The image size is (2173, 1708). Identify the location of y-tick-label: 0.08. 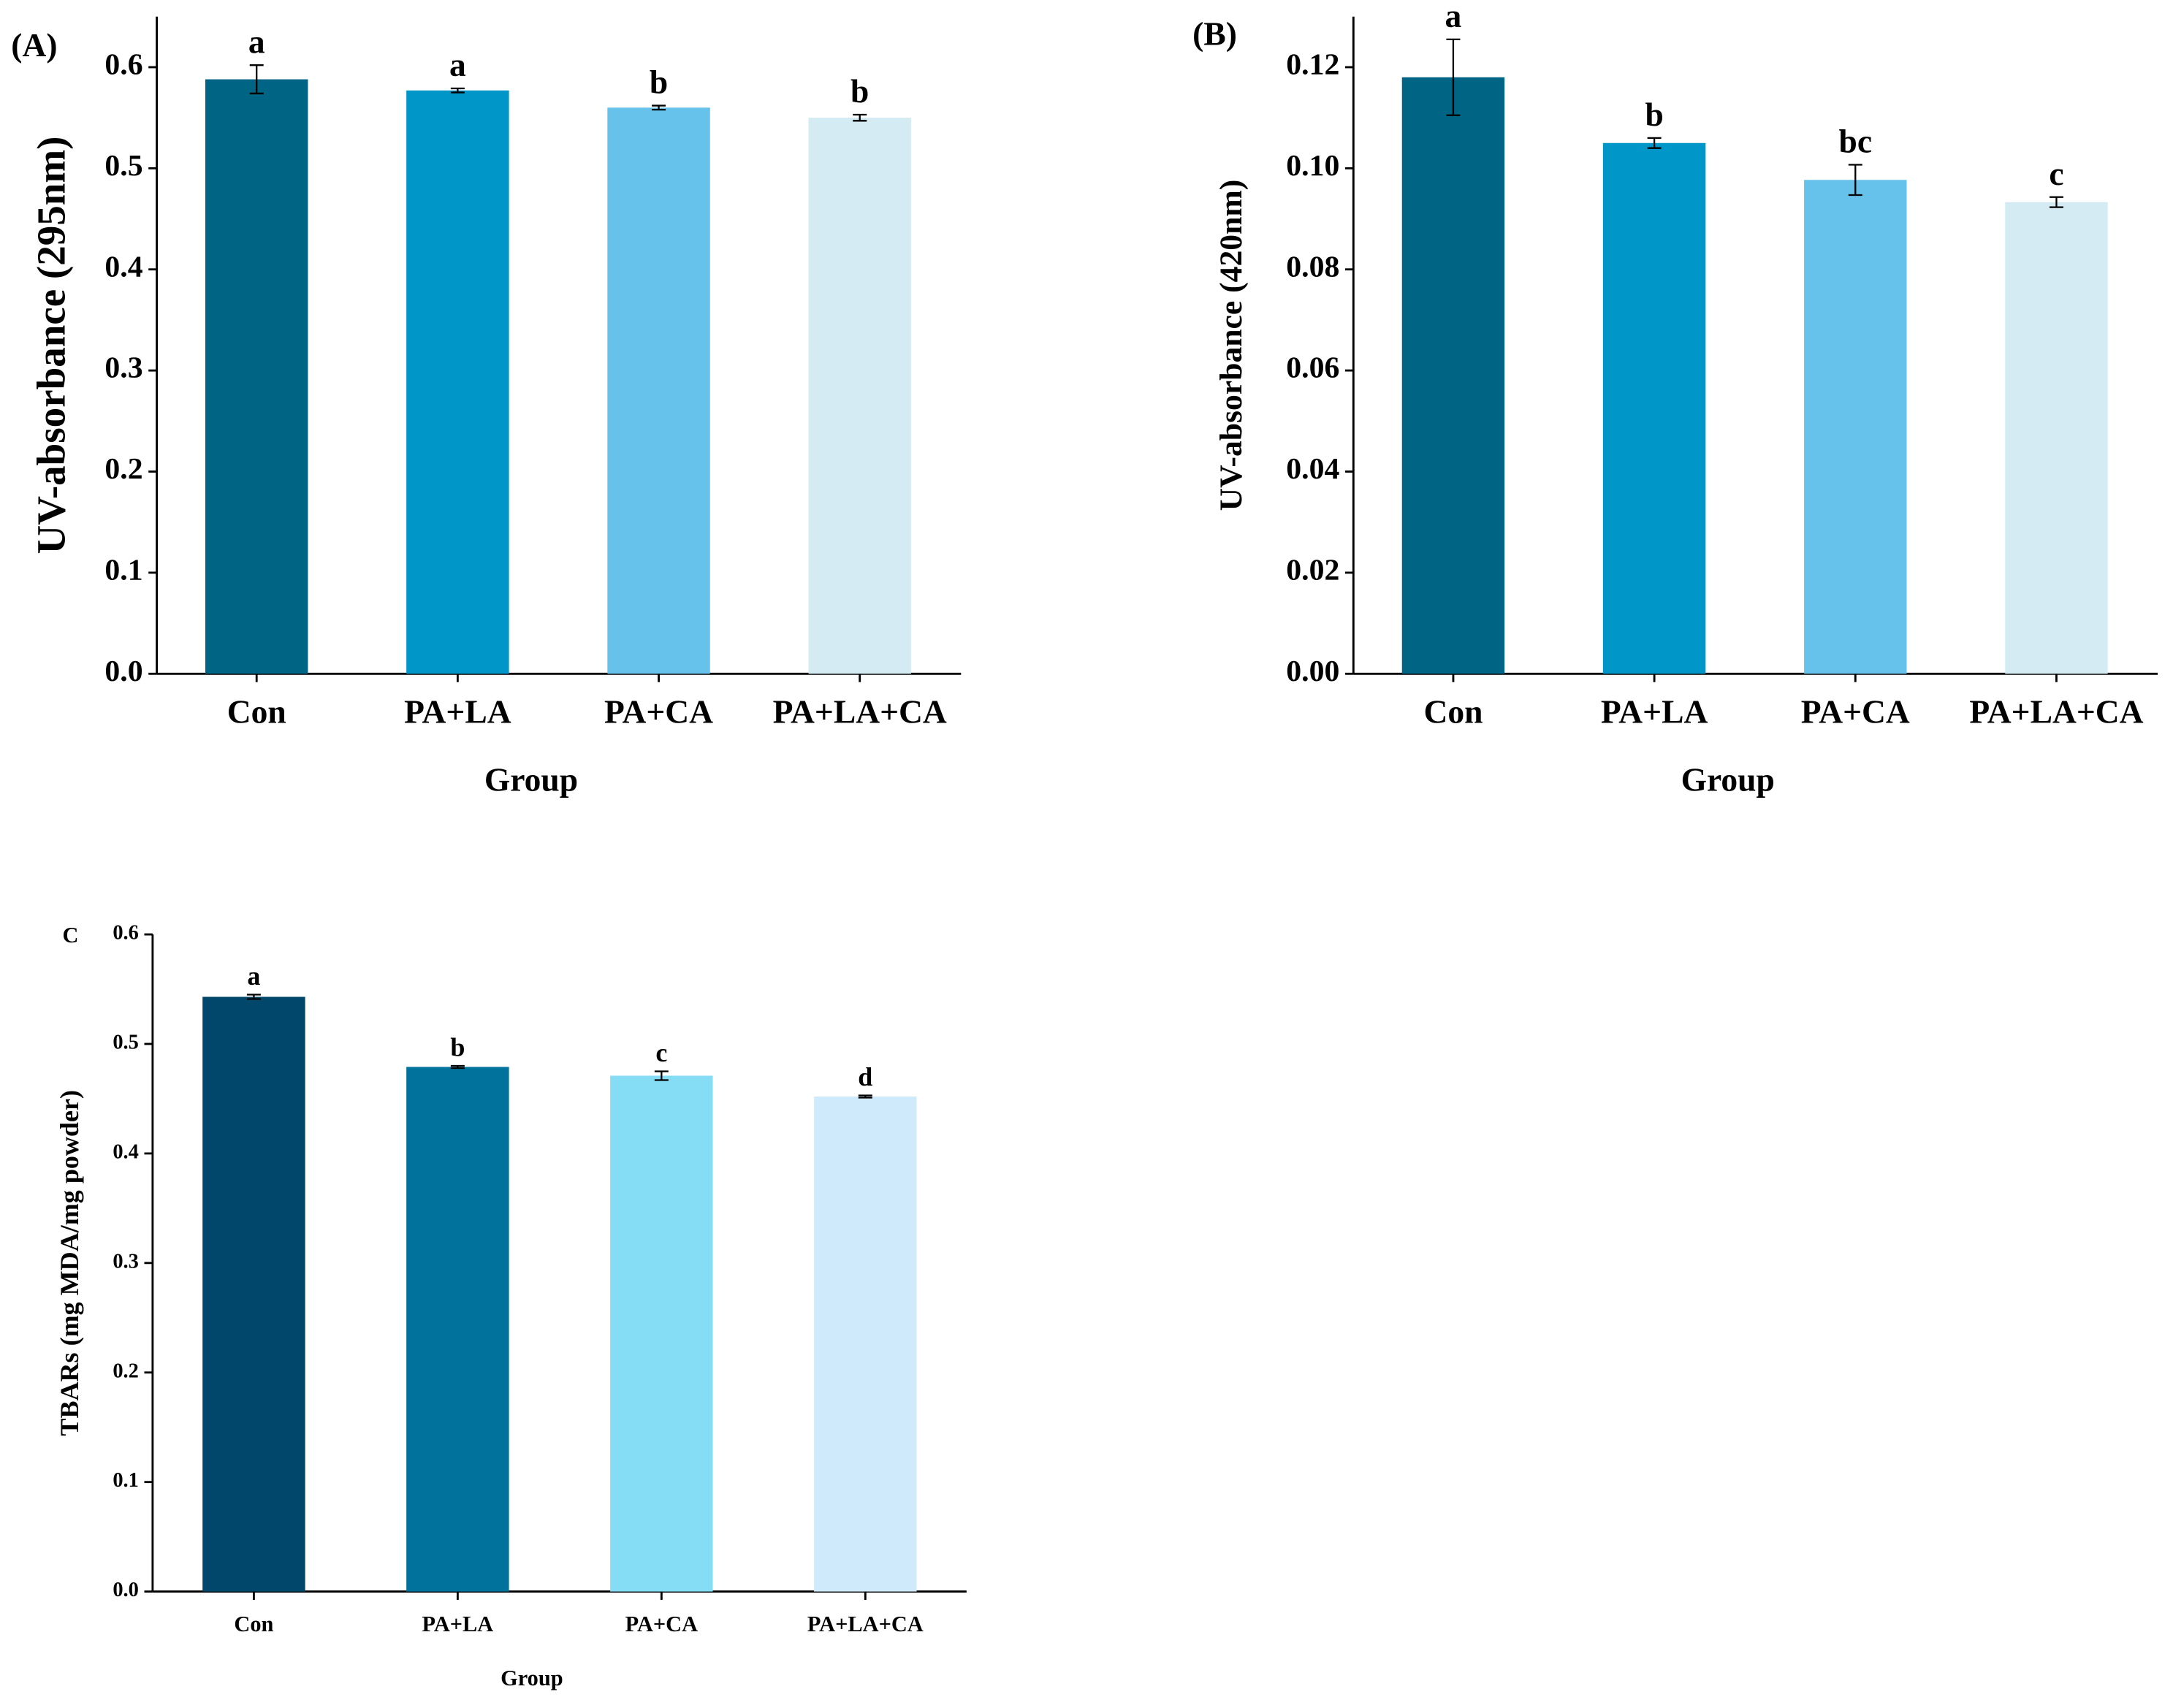
(1312, 266).